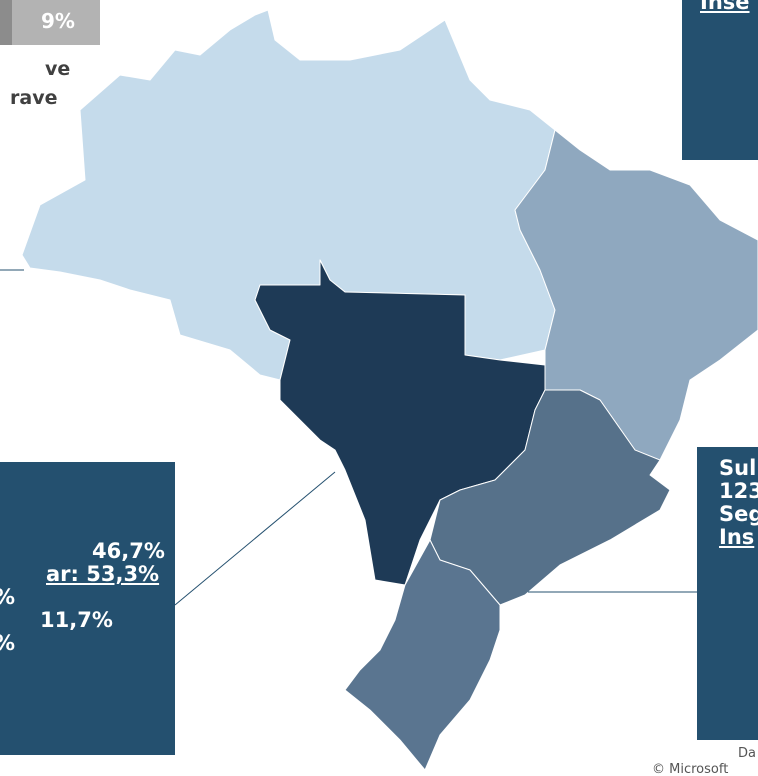 The image size is (758, 776). Describe the element at coordinates (57, 69) in the screenshot. I see `legend-label: ve` at that location.